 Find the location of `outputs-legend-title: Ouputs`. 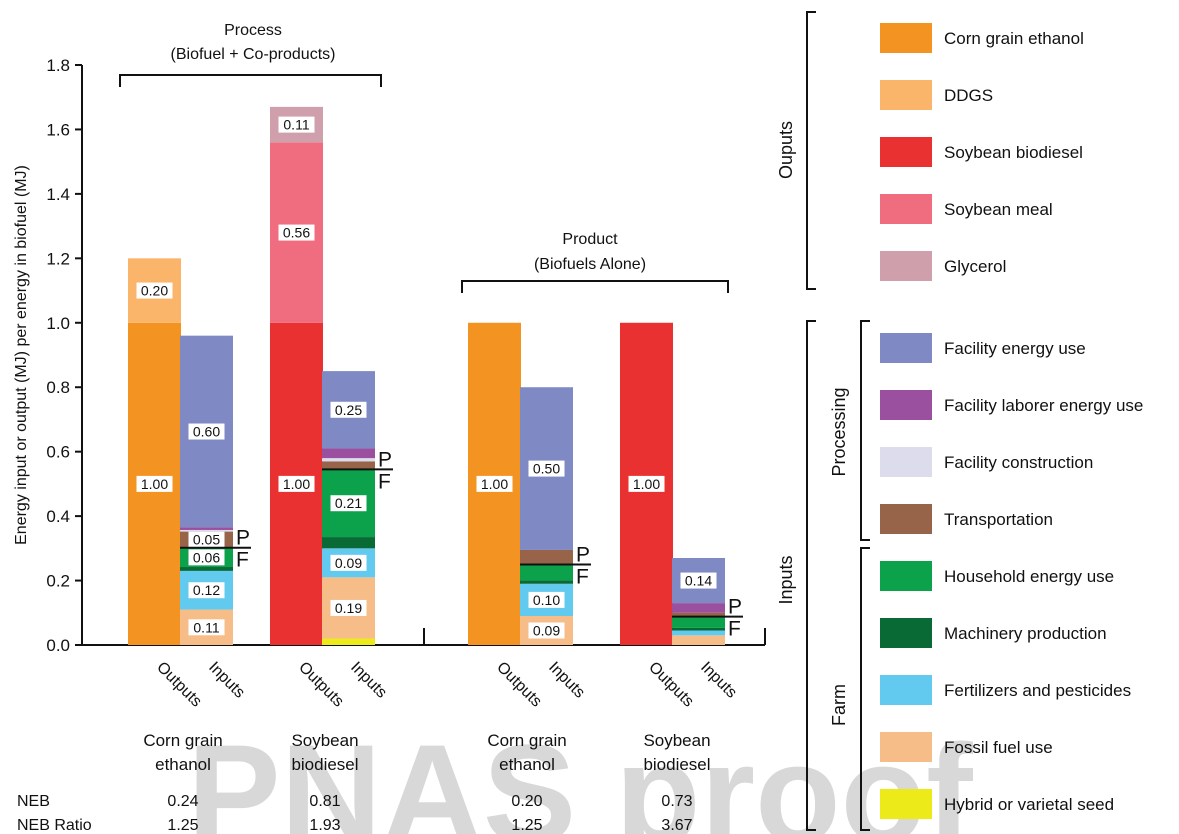

outputs-legend-title: Ouputs is located at coordinates (786, 150).